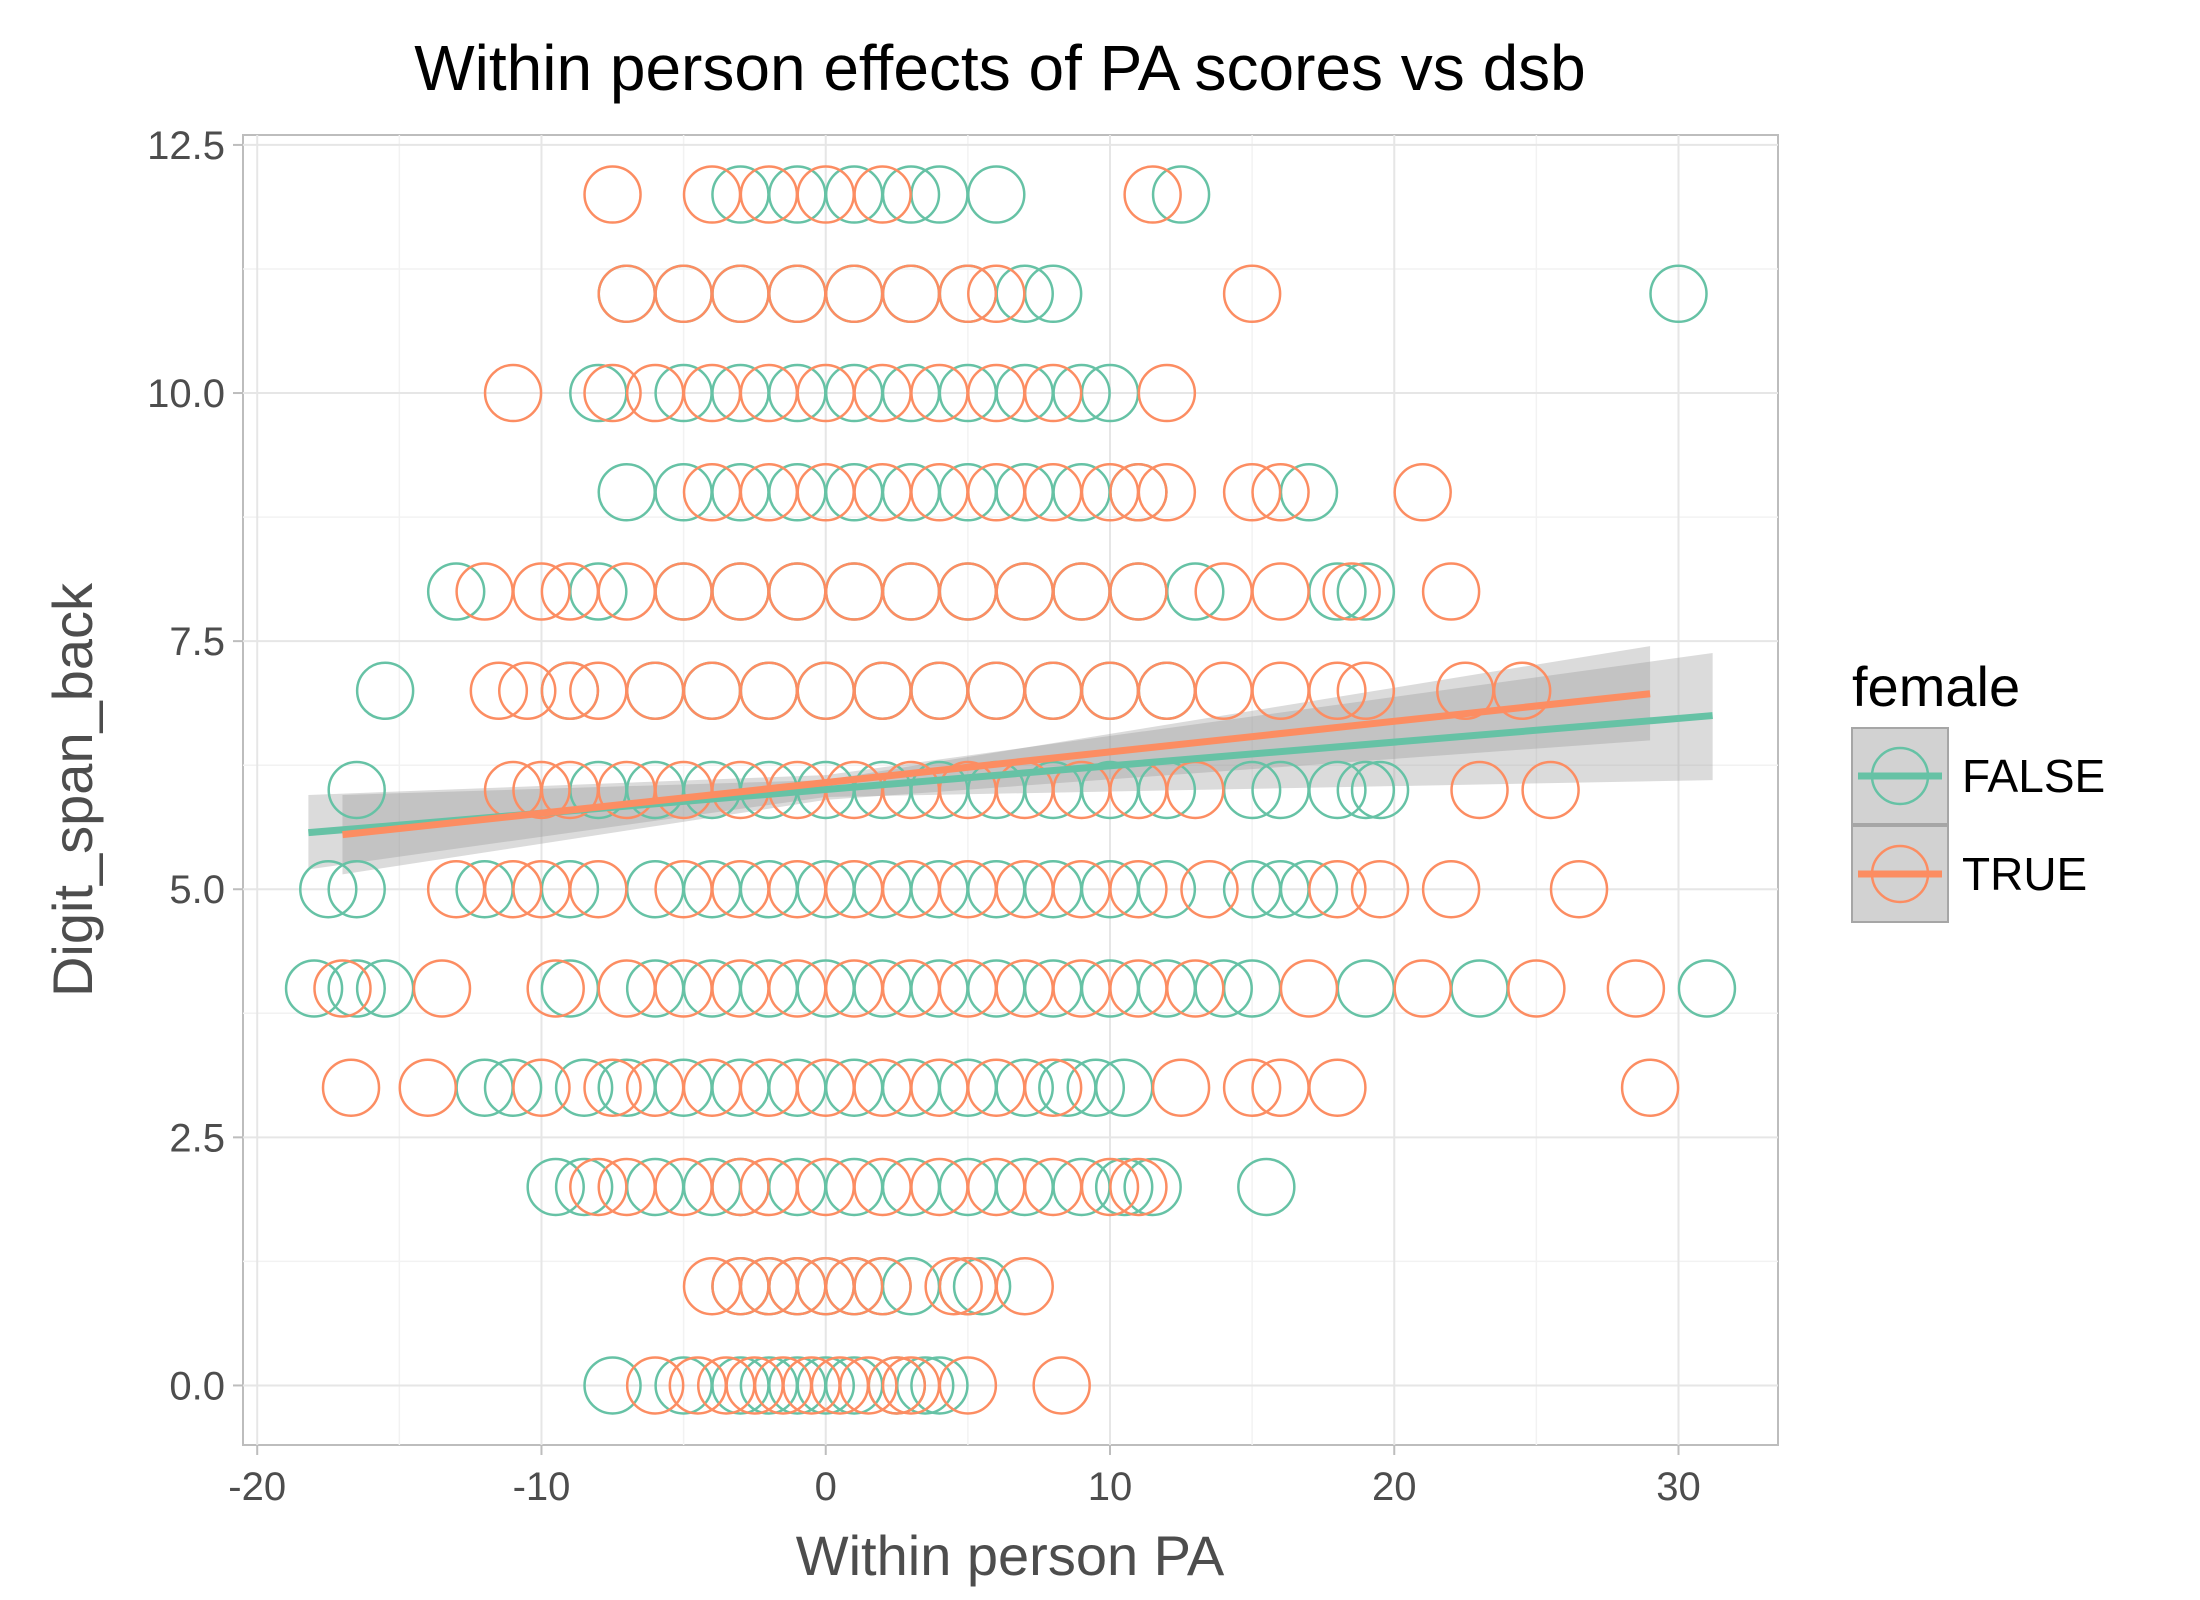 The image size is (2200, 1600). What do you see at coordinates (197, 1386) in the screenshot?
I see `y-tick-label: 0.0` at bounding box center [197, 1386].